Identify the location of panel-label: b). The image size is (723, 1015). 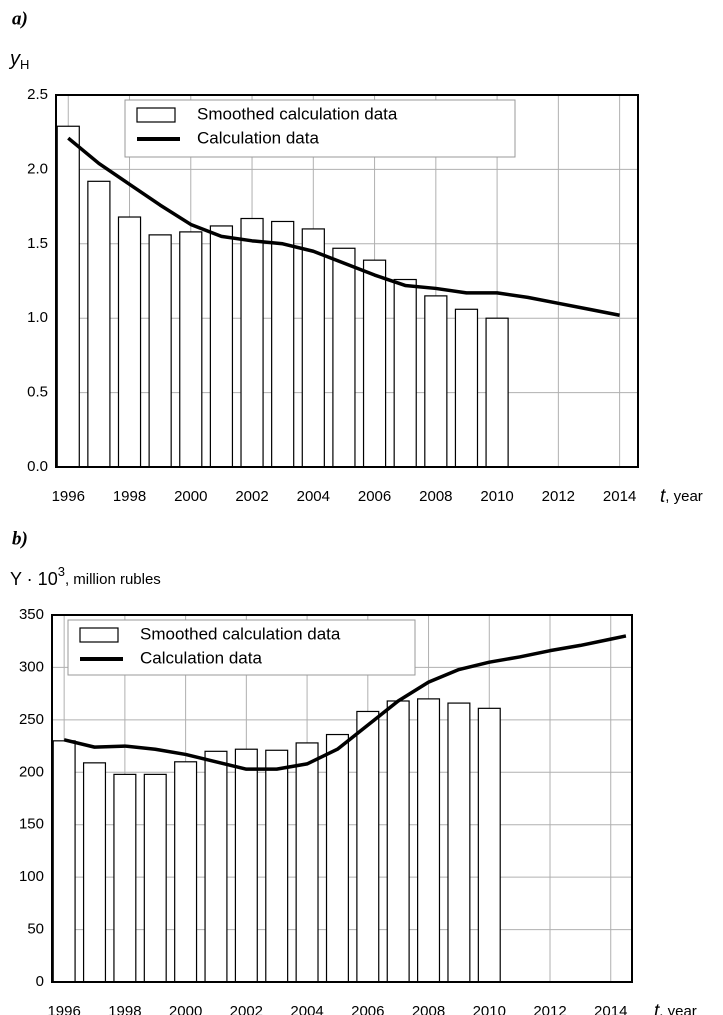
(20, 538).